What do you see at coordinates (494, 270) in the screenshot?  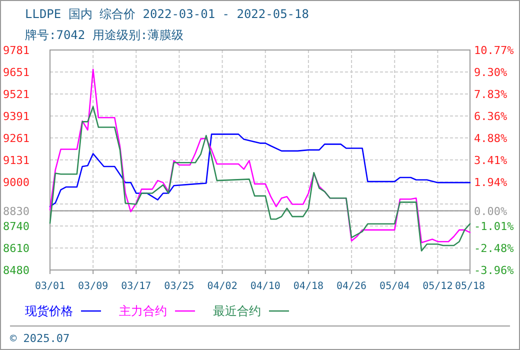 I see `y2-tick-label: -3.96%` at bounding box center [494, 270].